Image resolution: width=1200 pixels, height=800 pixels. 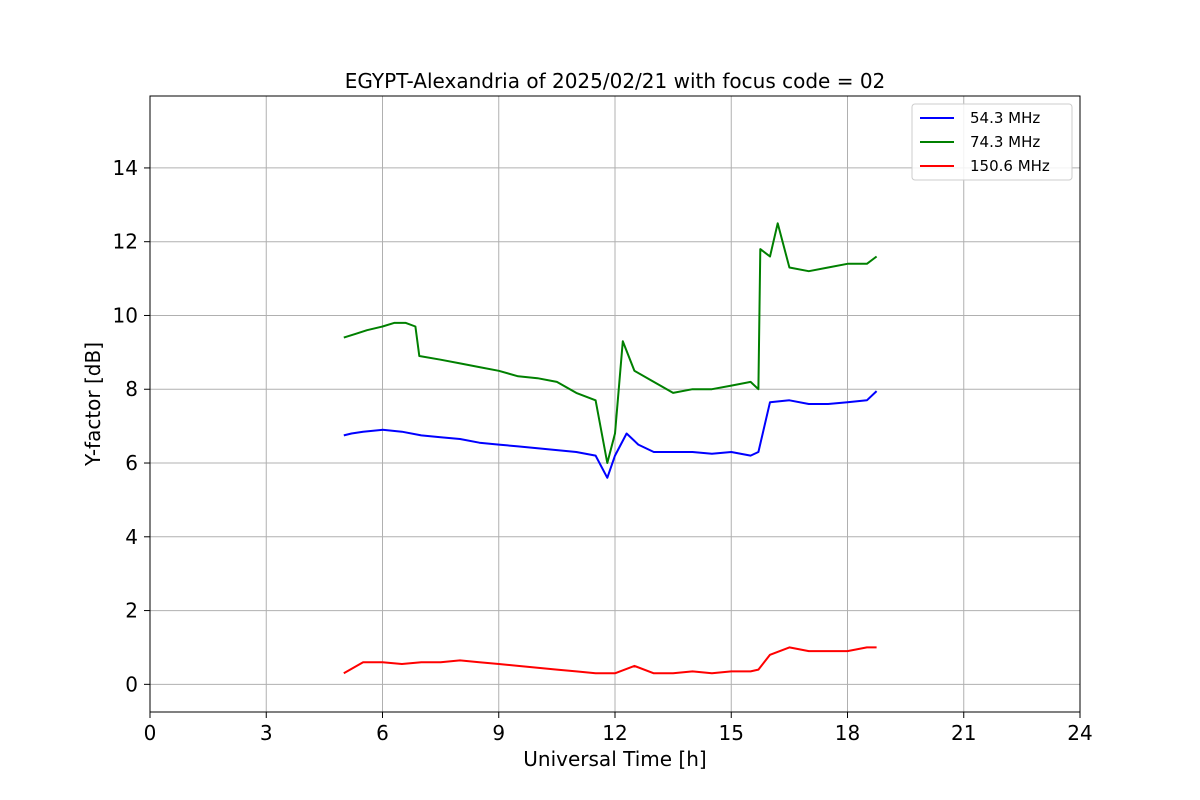 I want to click on legend: 54.3 MHz 74.3 MHz 150.6 MHz, so click(x=992, y=142).